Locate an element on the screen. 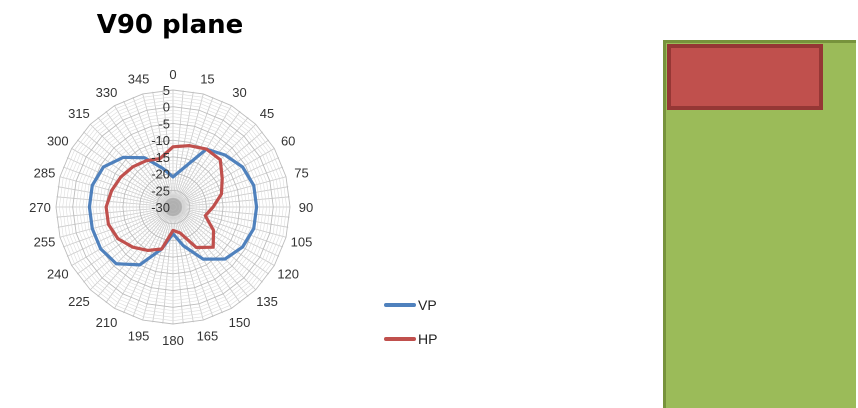 This screenshot has width=858, height=408. series-layer is located at coordinates (173, 205).